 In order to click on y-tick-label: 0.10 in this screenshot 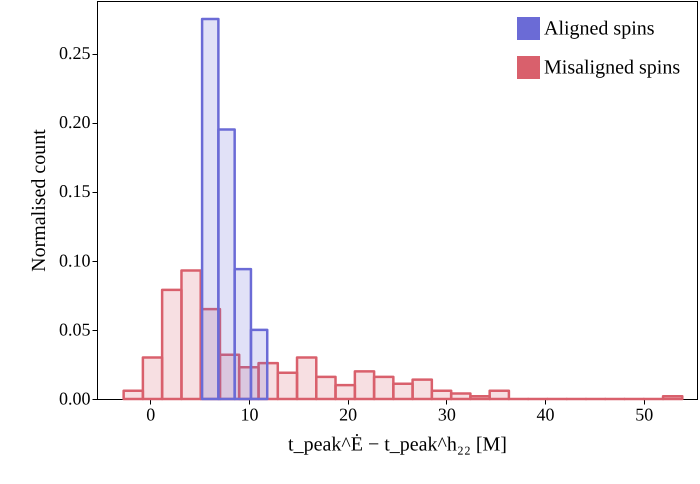, I will do `click(74, 260)`.